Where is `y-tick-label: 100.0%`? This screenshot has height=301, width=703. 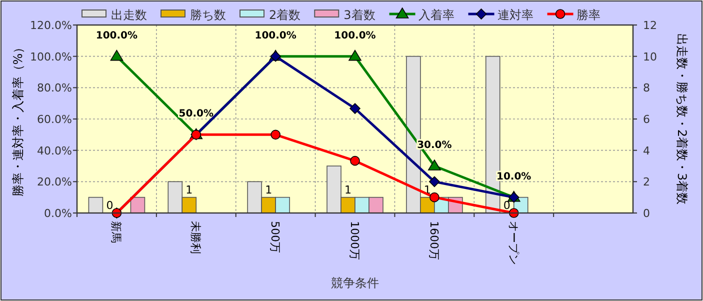
y-tick-label: 100.0% is located at coordinates (51, 57).